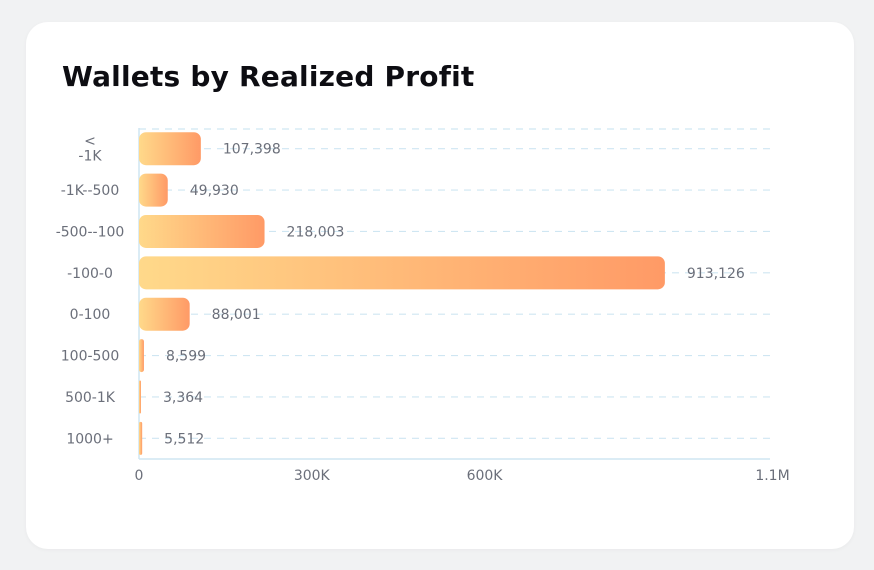 The width and height of the screenshot is (874, 570). Describe the element at coordinates (485, 476) in the screenshot. I see `x-tick-label: 600K` at that location.